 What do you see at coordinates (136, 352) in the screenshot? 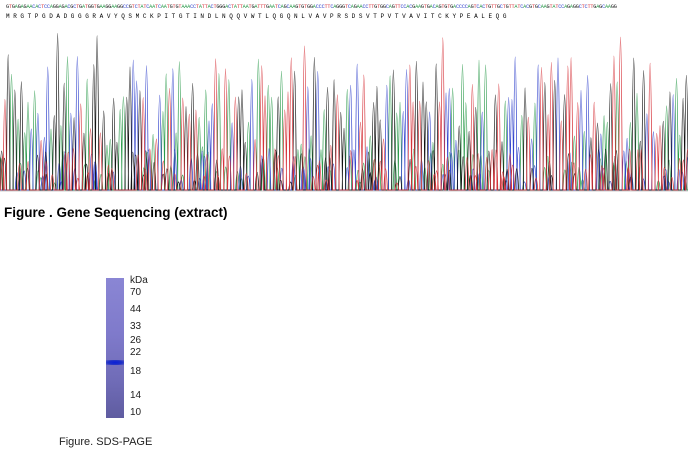
I see `marker-22: 22` at bounding box center [136, 352].